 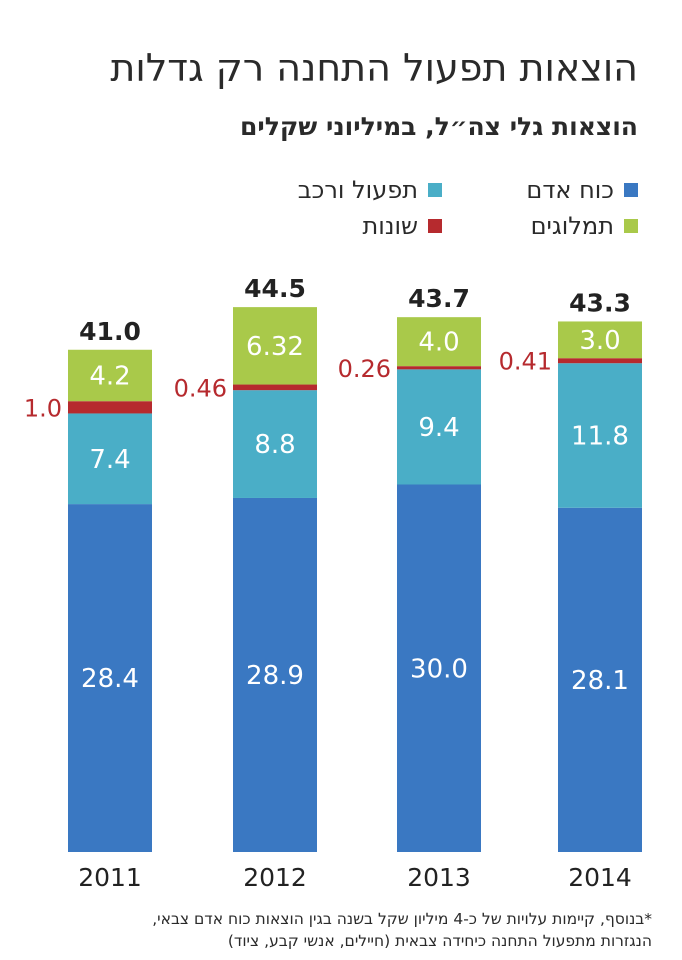 What do you see at coordinates (600, 361) in the screenshot?
I see `bar-segment-misc-2014` at bounding box center [600, 361].